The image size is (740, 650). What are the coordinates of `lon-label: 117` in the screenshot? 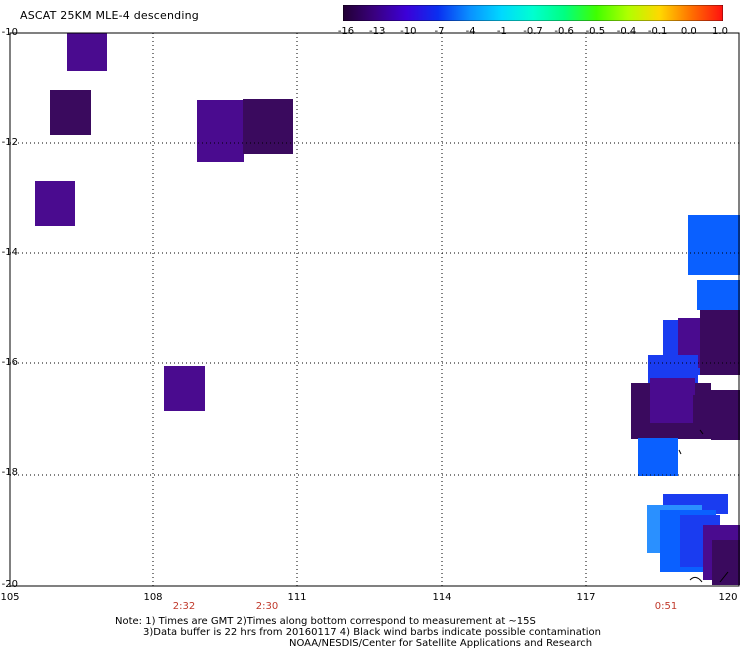 It's located at (586, 597).